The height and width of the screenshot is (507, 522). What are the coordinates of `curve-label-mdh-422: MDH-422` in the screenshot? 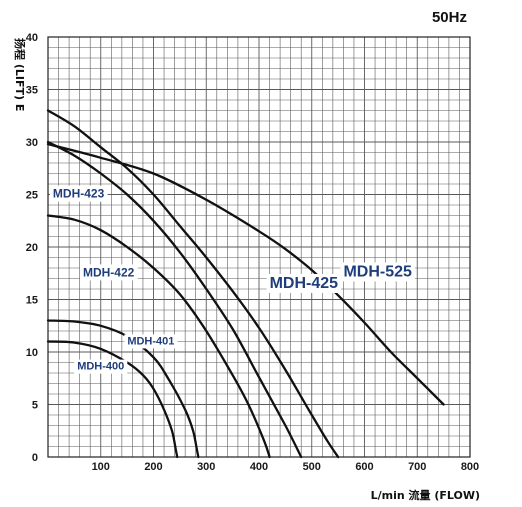 It's located at (108, 272).